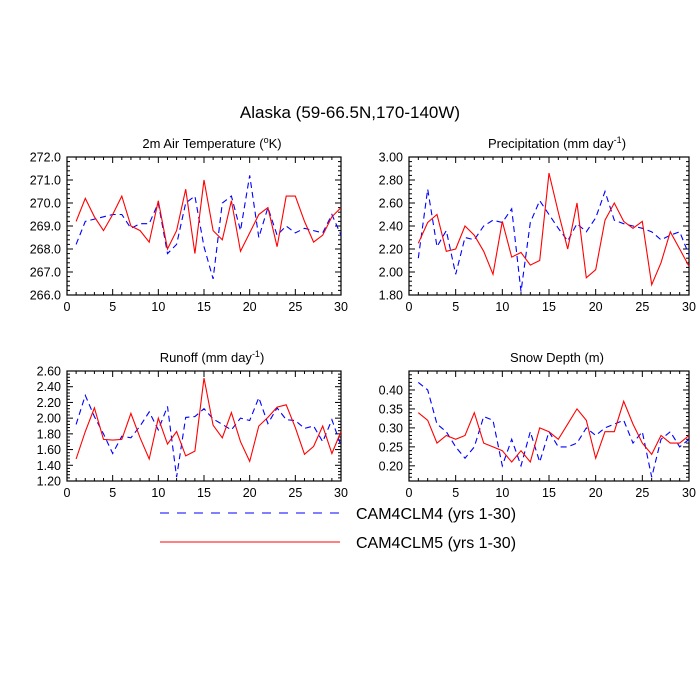  I want to click on air-temperature-y-tick-label: 269.0, so click(45, 227).